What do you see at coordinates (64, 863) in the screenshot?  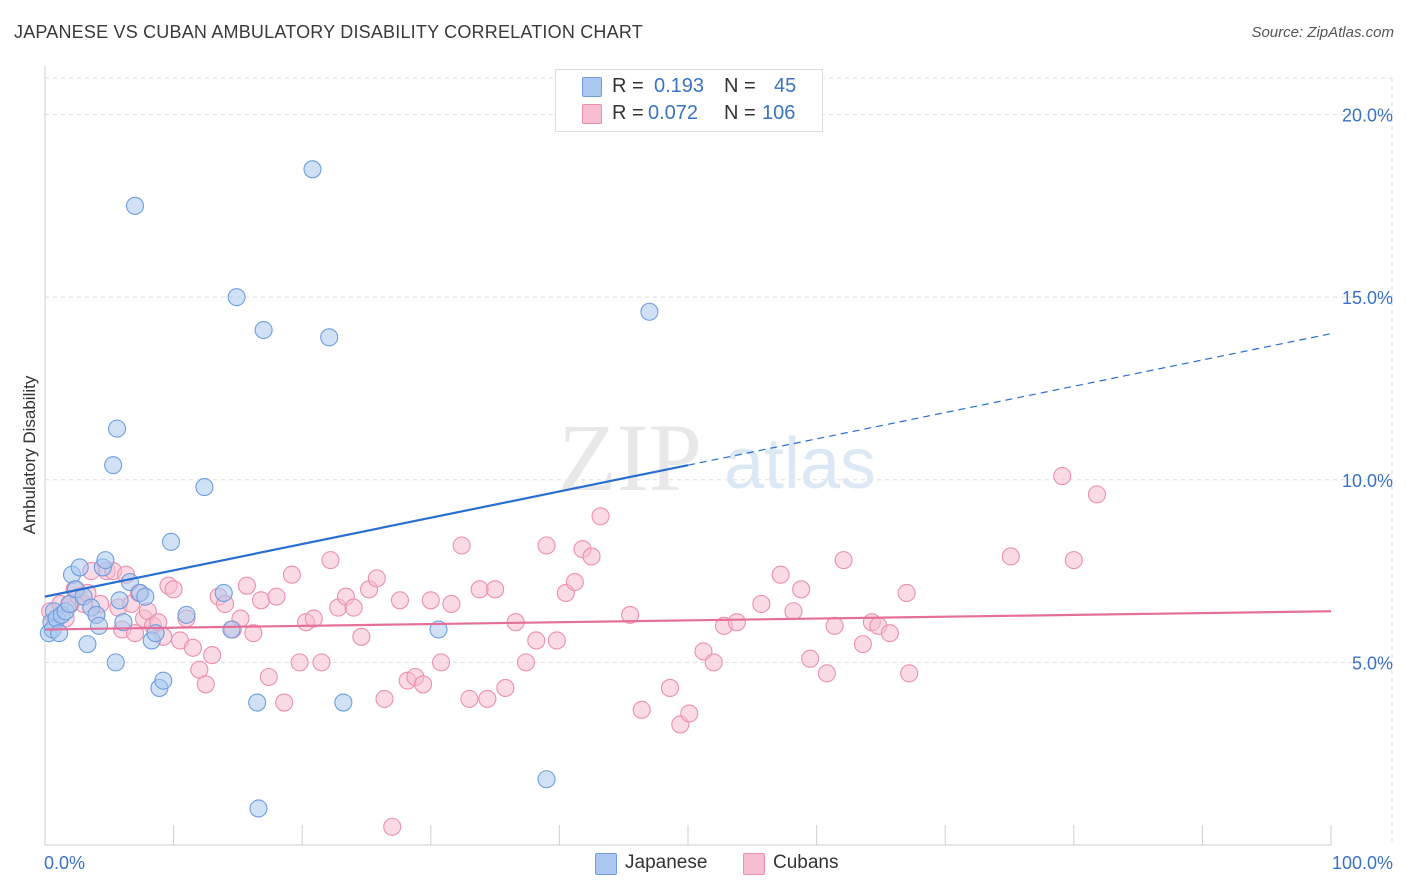 I see `x-tick-label: 0.0%` at bounding box center [64, 863].